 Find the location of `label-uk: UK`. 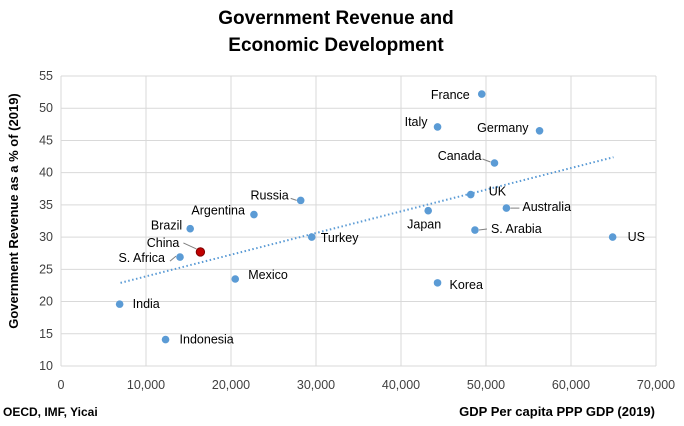

label-uk: UK is located at coordinates (498, 192).